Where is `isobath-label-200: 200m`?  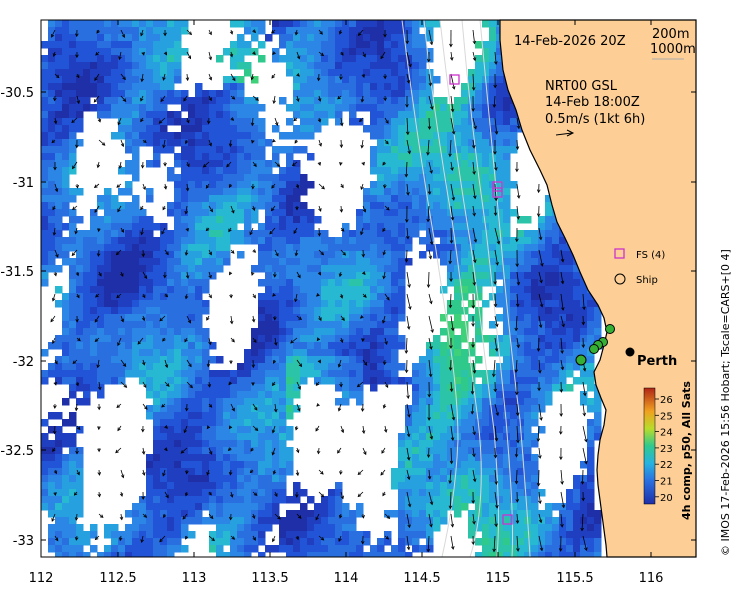 isobath-label-200: 200m is located at coordinates (670, 34).